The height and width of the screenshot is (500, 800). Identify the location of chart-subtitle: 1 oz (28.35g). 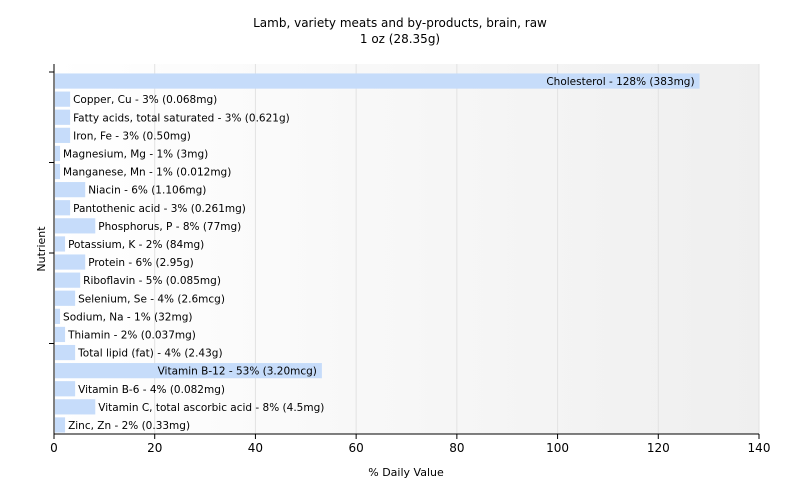
(400, 39).